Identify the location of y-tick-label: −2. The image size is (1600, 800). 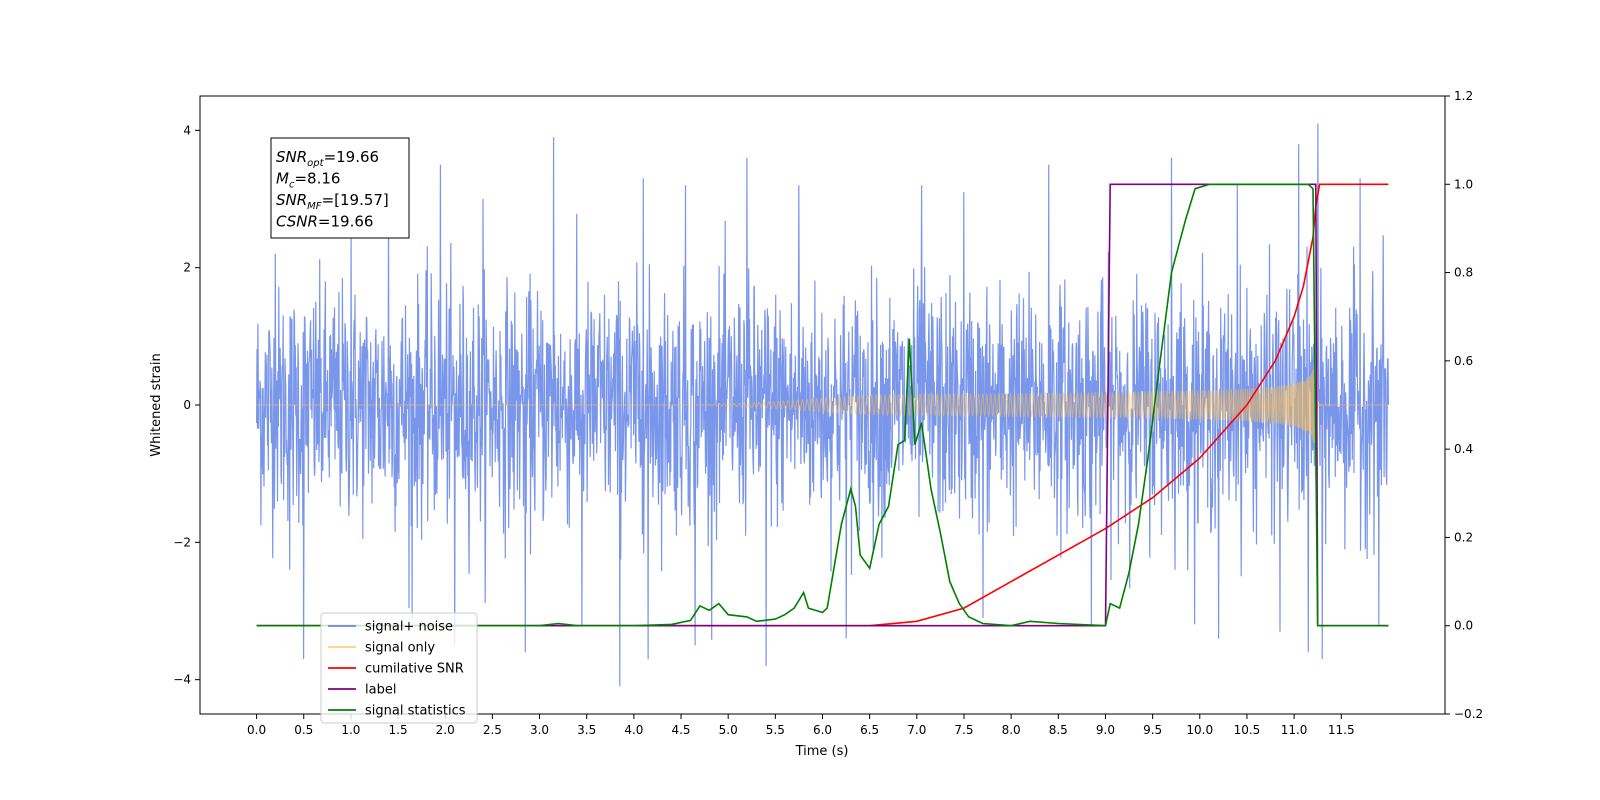
(182, 542).